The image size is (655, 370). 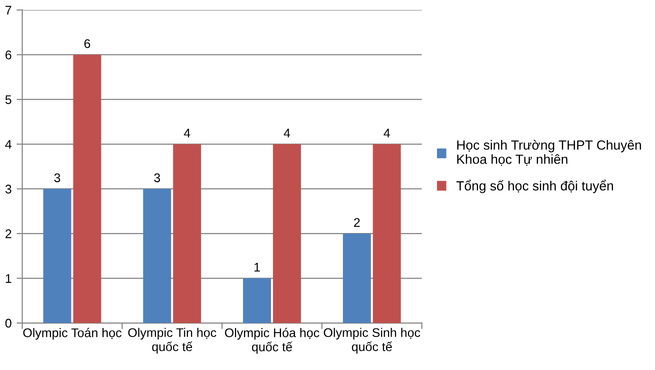 I want to click on legend-label: Tổng số học sinh đội tuyển, so click(x=535, y=187).